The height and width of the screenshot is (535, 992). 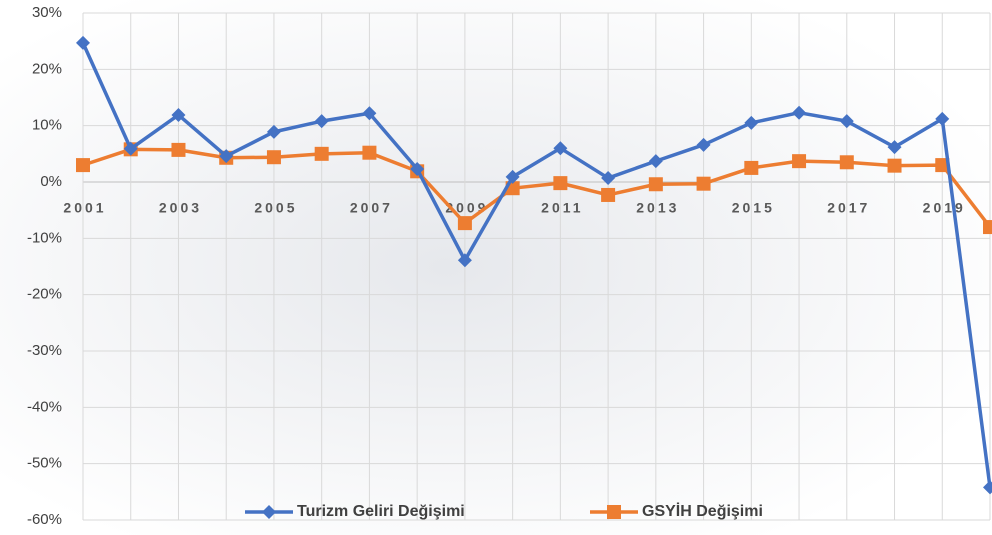 What do you see at coordinates (180, 208) in the screenshot?
I see `x-tick-label: 2003` at bounding box center [180, 208].